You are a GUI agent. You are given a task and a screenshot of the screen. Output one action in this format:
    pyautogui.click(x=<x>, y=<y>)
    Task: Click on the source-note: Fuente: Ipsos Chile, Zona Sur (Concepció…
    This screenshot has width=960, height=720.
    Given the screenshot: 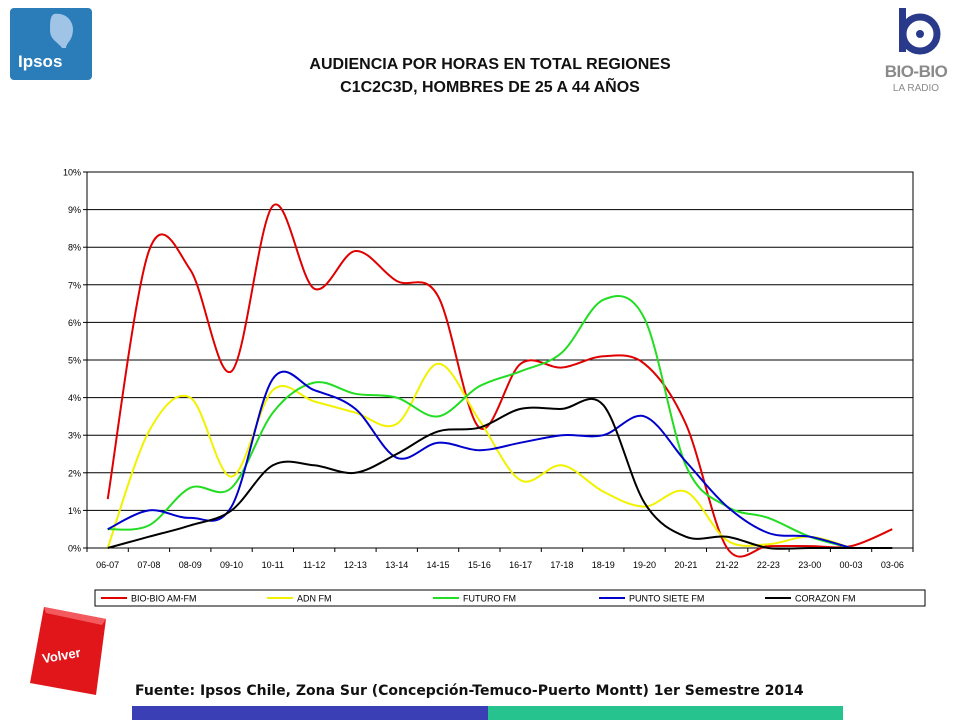 What is the action you would take?
    pyautogui.click(x=469, y=691)
    